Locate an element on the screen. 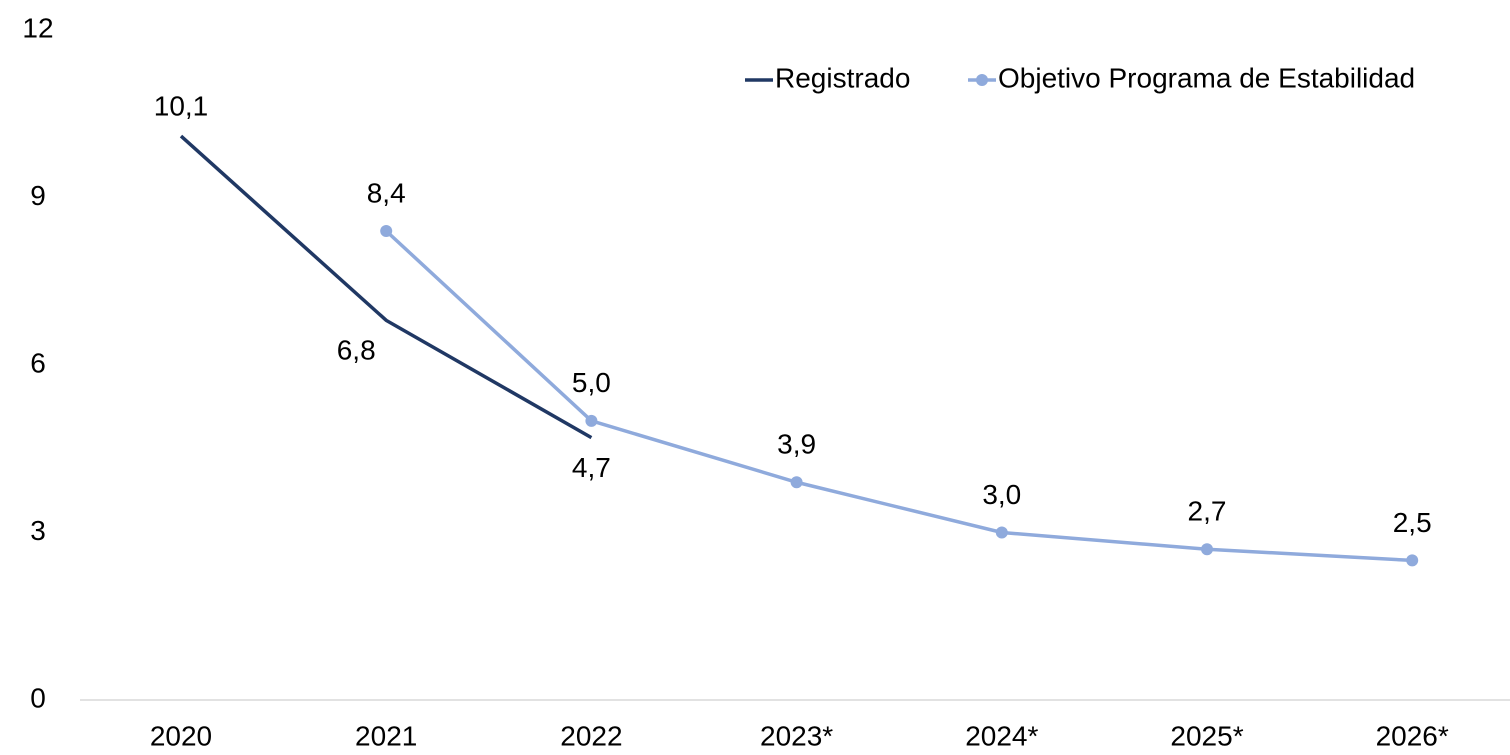 Image resolution: width=1510 pixels, height=755 pixels. data-label: 5,0 is located at coordinates (591, 382).